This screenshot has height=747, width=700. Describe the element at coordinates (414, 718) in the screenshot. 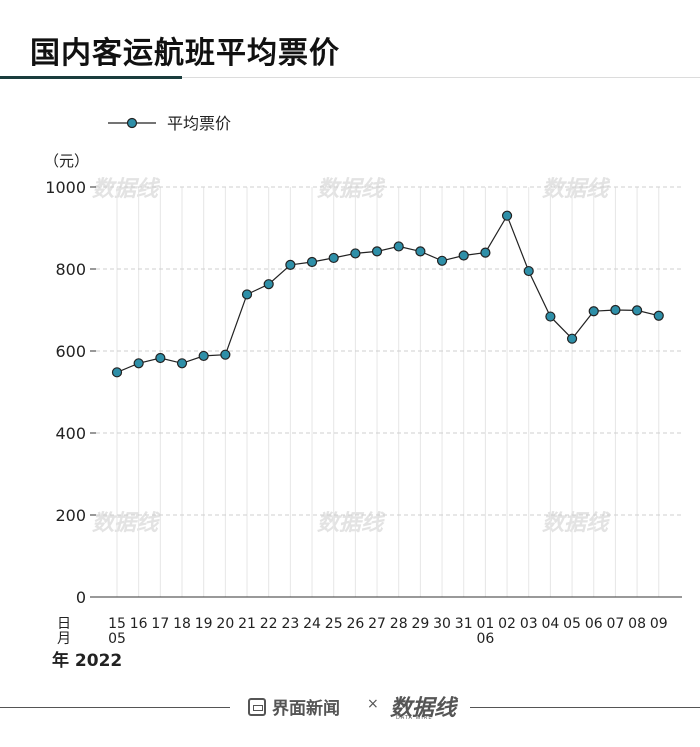

I see `datawire-logo-sub: DATA WIRE` at that location.